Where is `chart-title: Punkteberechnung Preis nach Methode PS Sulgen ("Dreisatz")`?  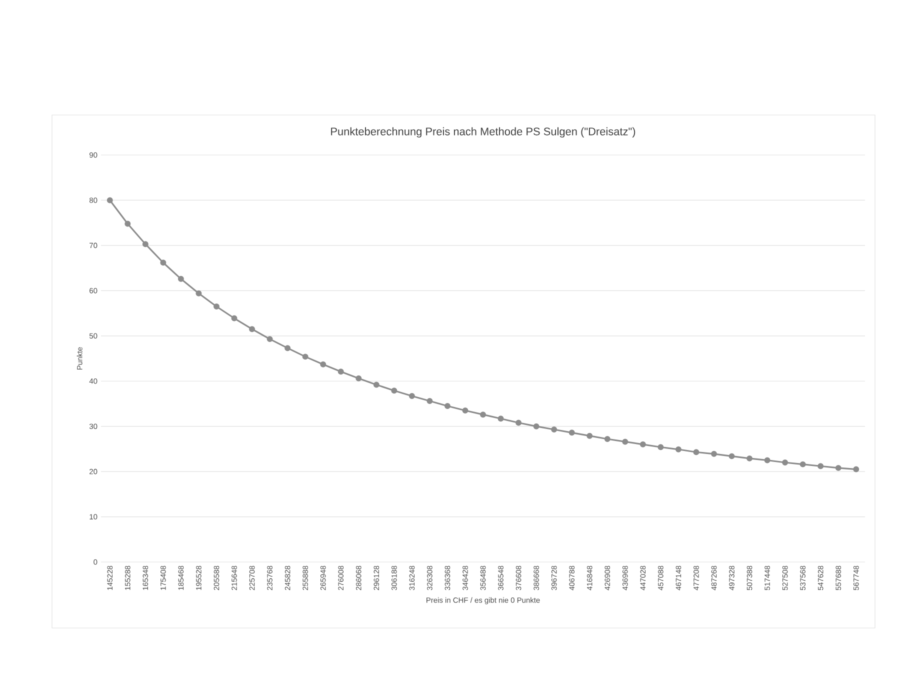 chart-title: Punkteberechnung Preis nach Methode PS Sulgen ("Dreisatz") is located at coordinates (483, 132).